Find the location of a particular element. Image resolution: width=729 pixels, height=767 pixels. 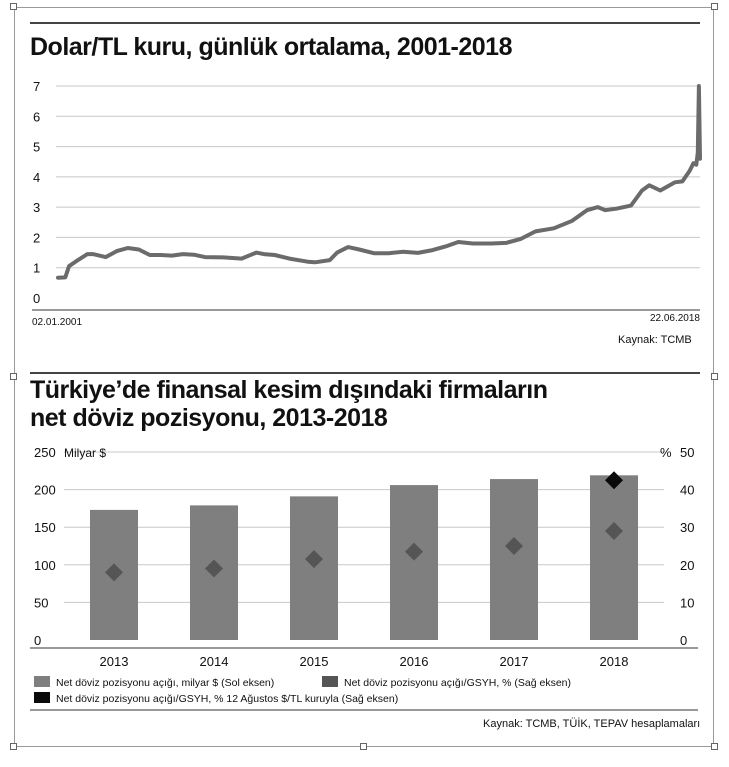

chart2-left-tick-label: 100 is located at coordinates (45, 565).